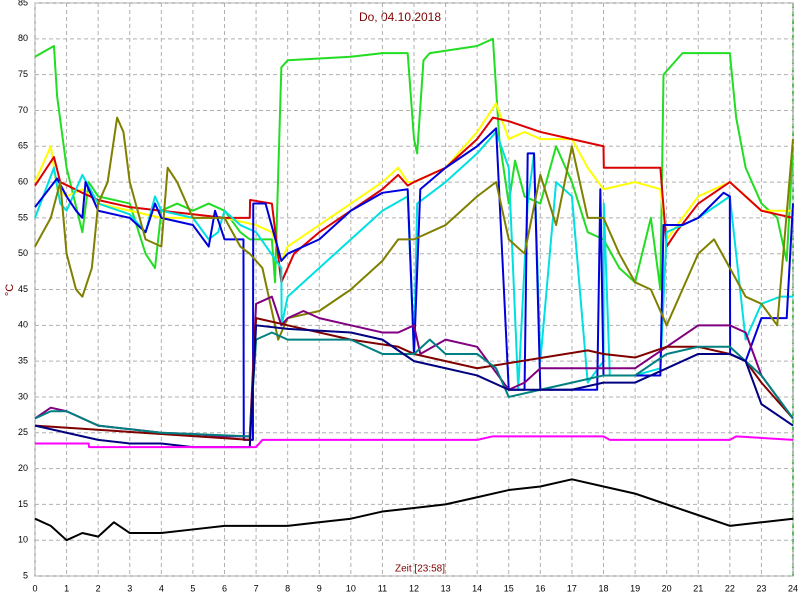 This screenshot has height=600, width=800. I want to click on x-tick-label: 17, so click(572, 588).